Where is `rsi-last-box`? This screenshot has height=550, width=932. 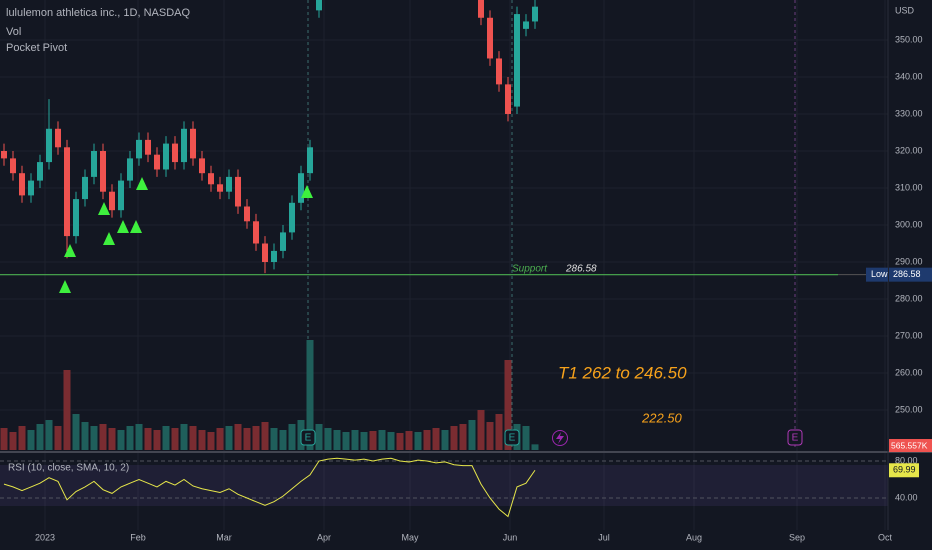 rsi-last-box is located at coordinates (904, 470).